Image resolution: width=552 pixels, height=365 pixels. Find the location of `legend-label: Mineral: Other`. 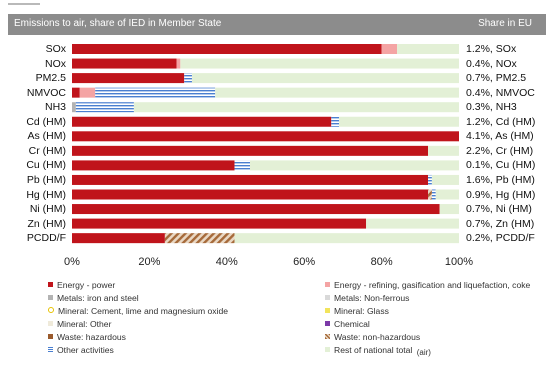

legend-label: Mineral: Other is located at coordinates (84, 324).